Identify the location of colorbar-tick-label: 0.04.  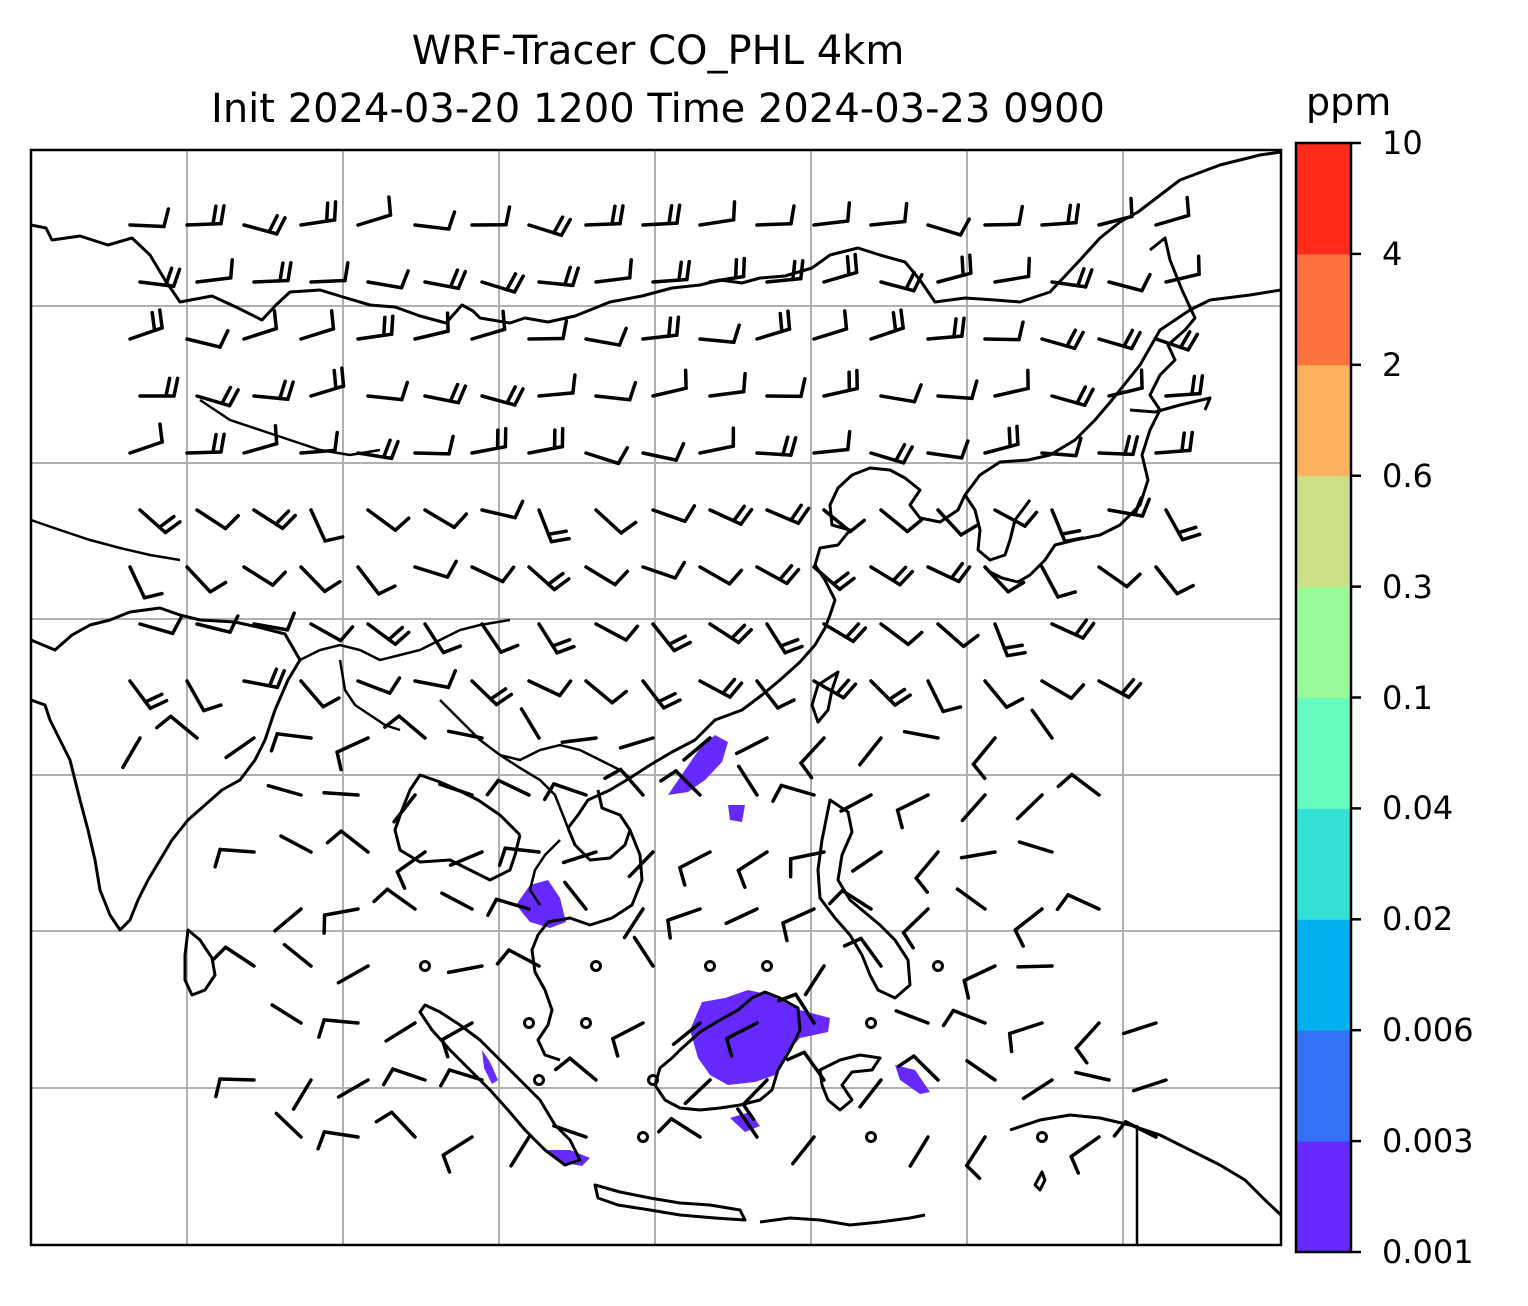
(1418, 808).